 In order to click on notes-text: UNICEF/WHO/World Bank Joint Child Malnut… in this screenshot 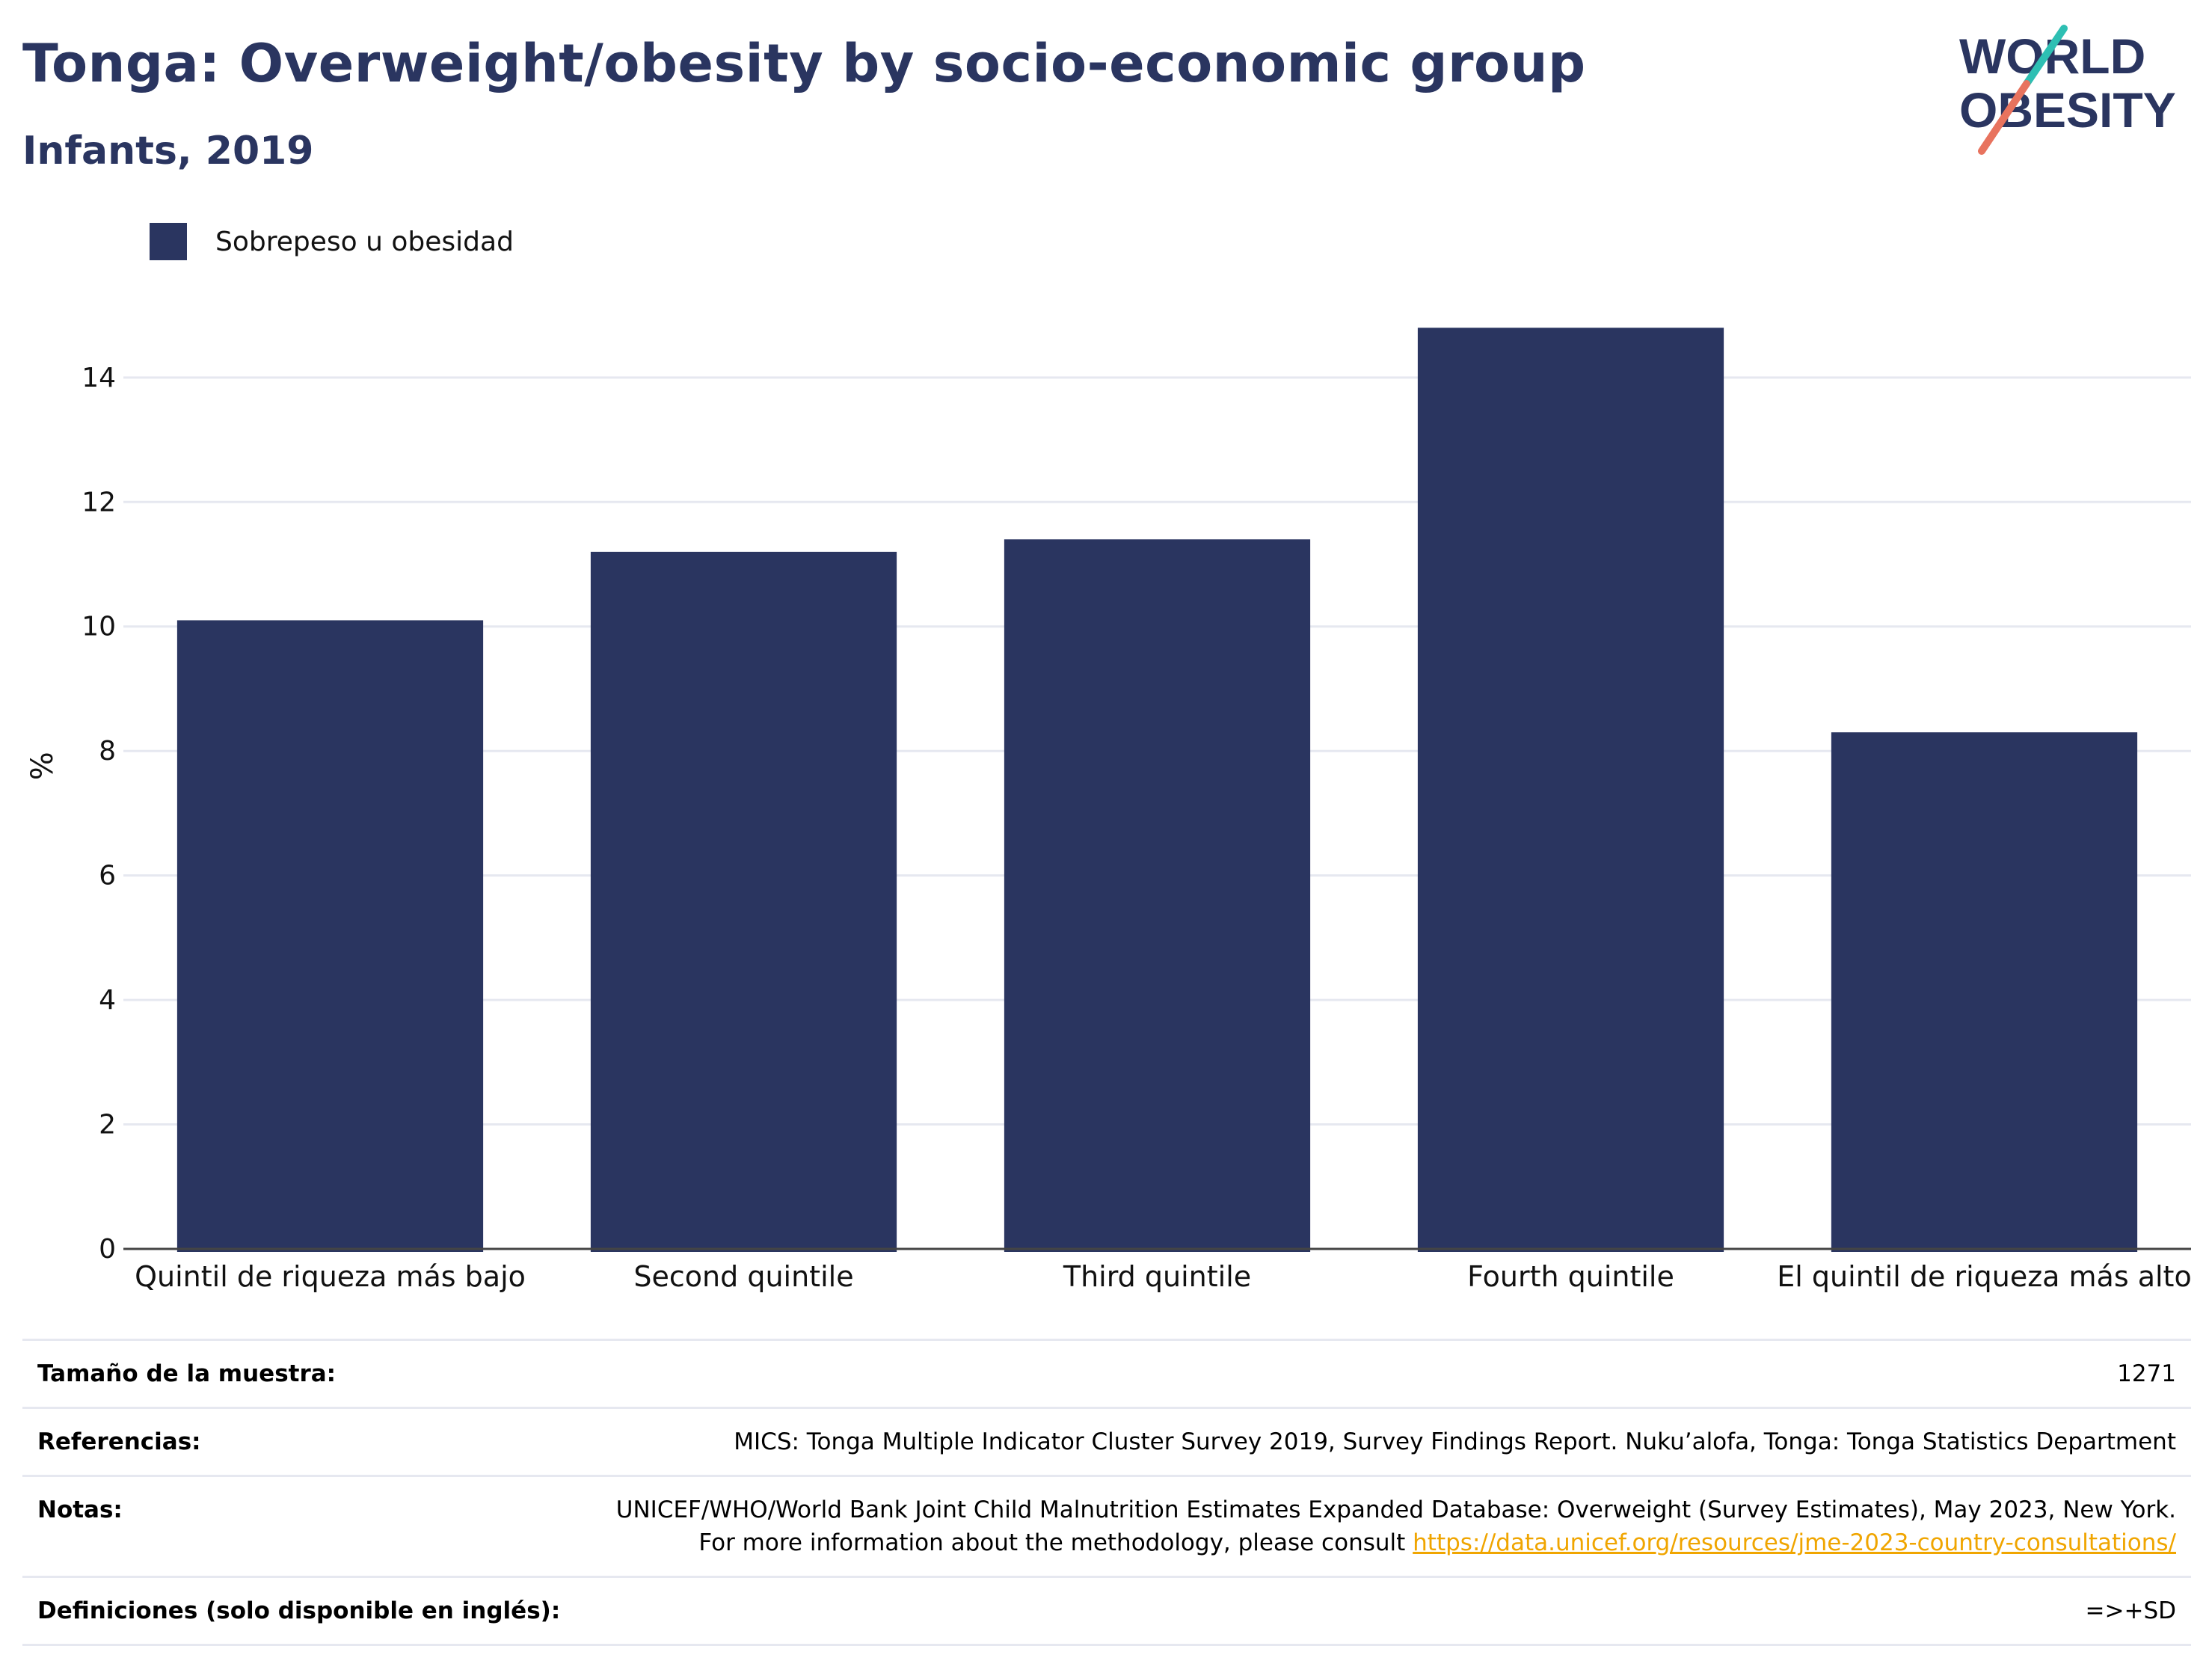, I will do `click(1395, 1526)`.